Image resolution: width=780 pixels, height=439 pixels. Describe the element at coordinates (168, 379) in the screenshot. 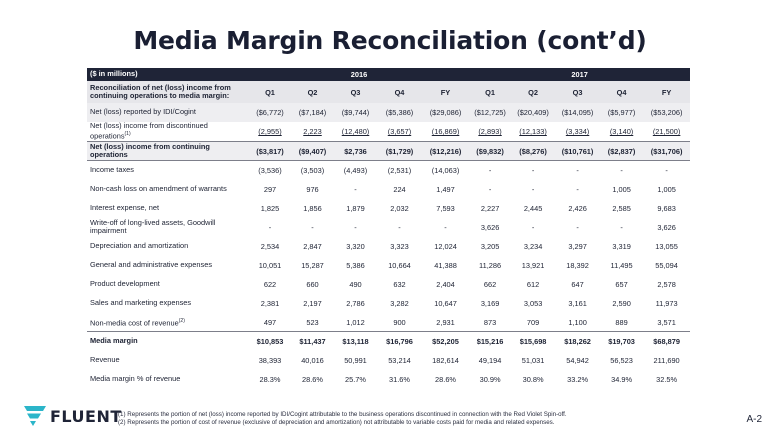

I see `row-label: Media margin % of revenue` at that location.